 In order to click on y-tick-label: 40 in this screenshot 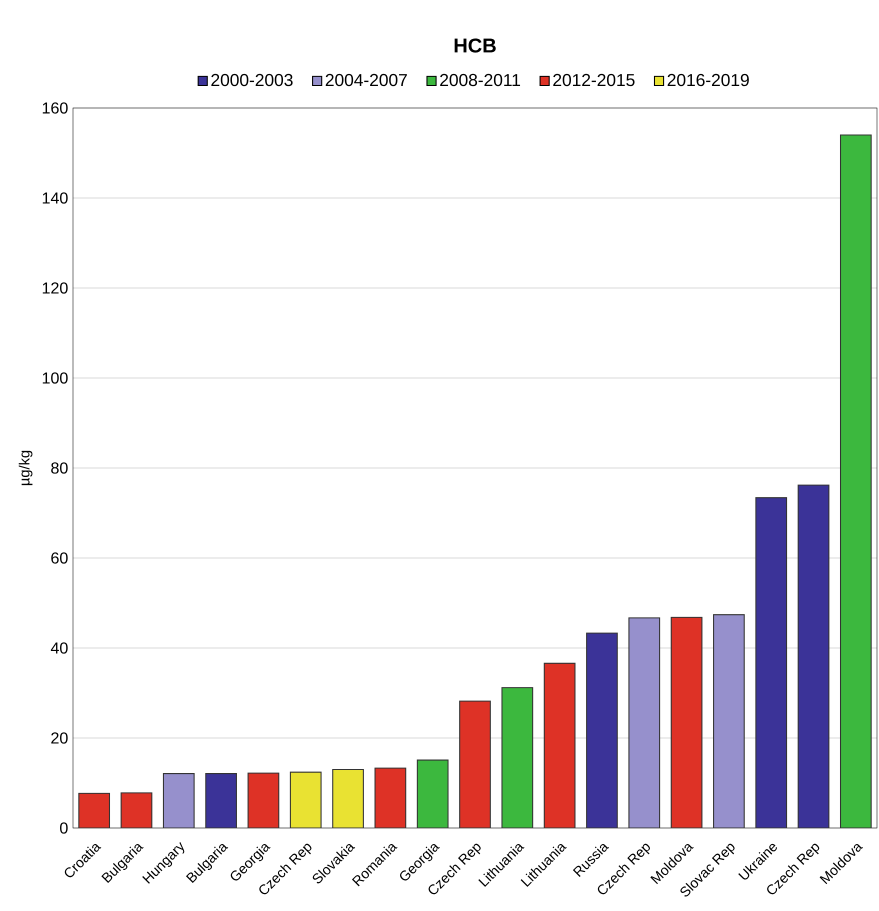, I will do `click(59, 648)`.